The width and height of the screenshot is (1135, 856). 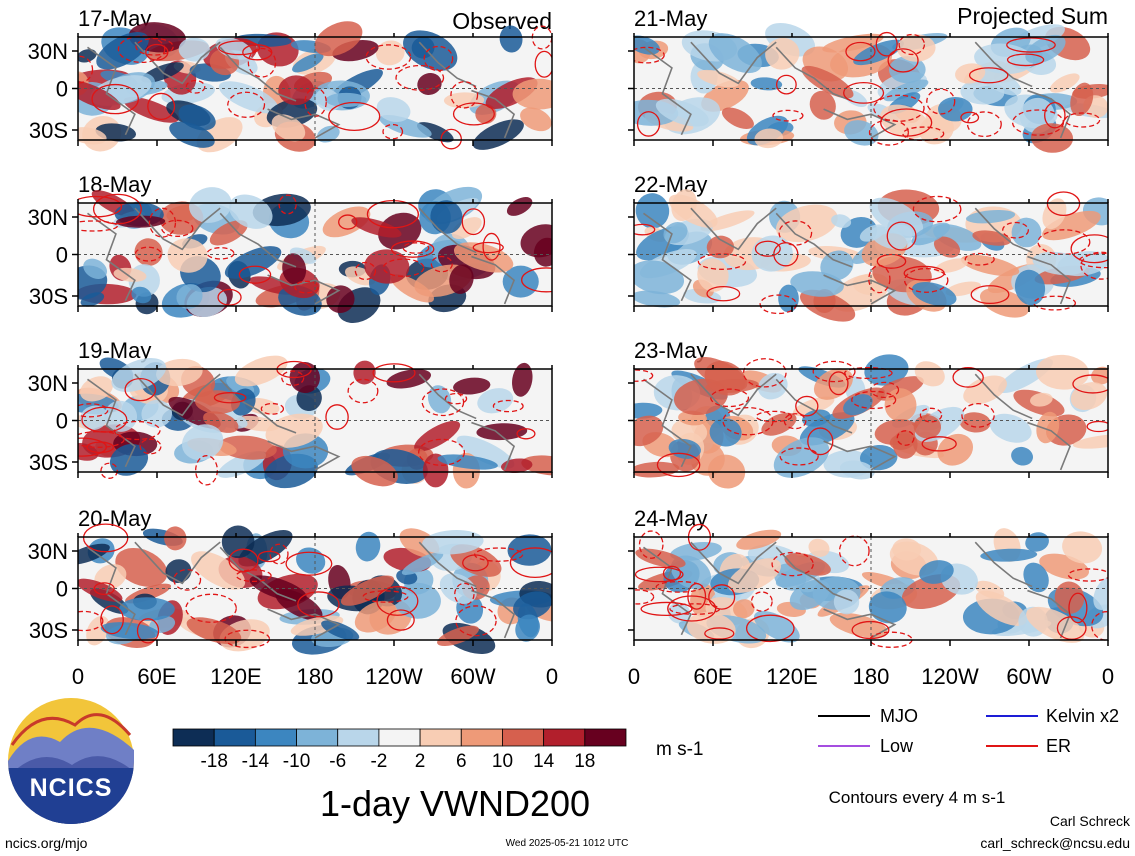 What do you see at coordinates (899, 716) in the screenshot?
I see `legend-label-mjo: MJO` at bounding box center [899, 716].